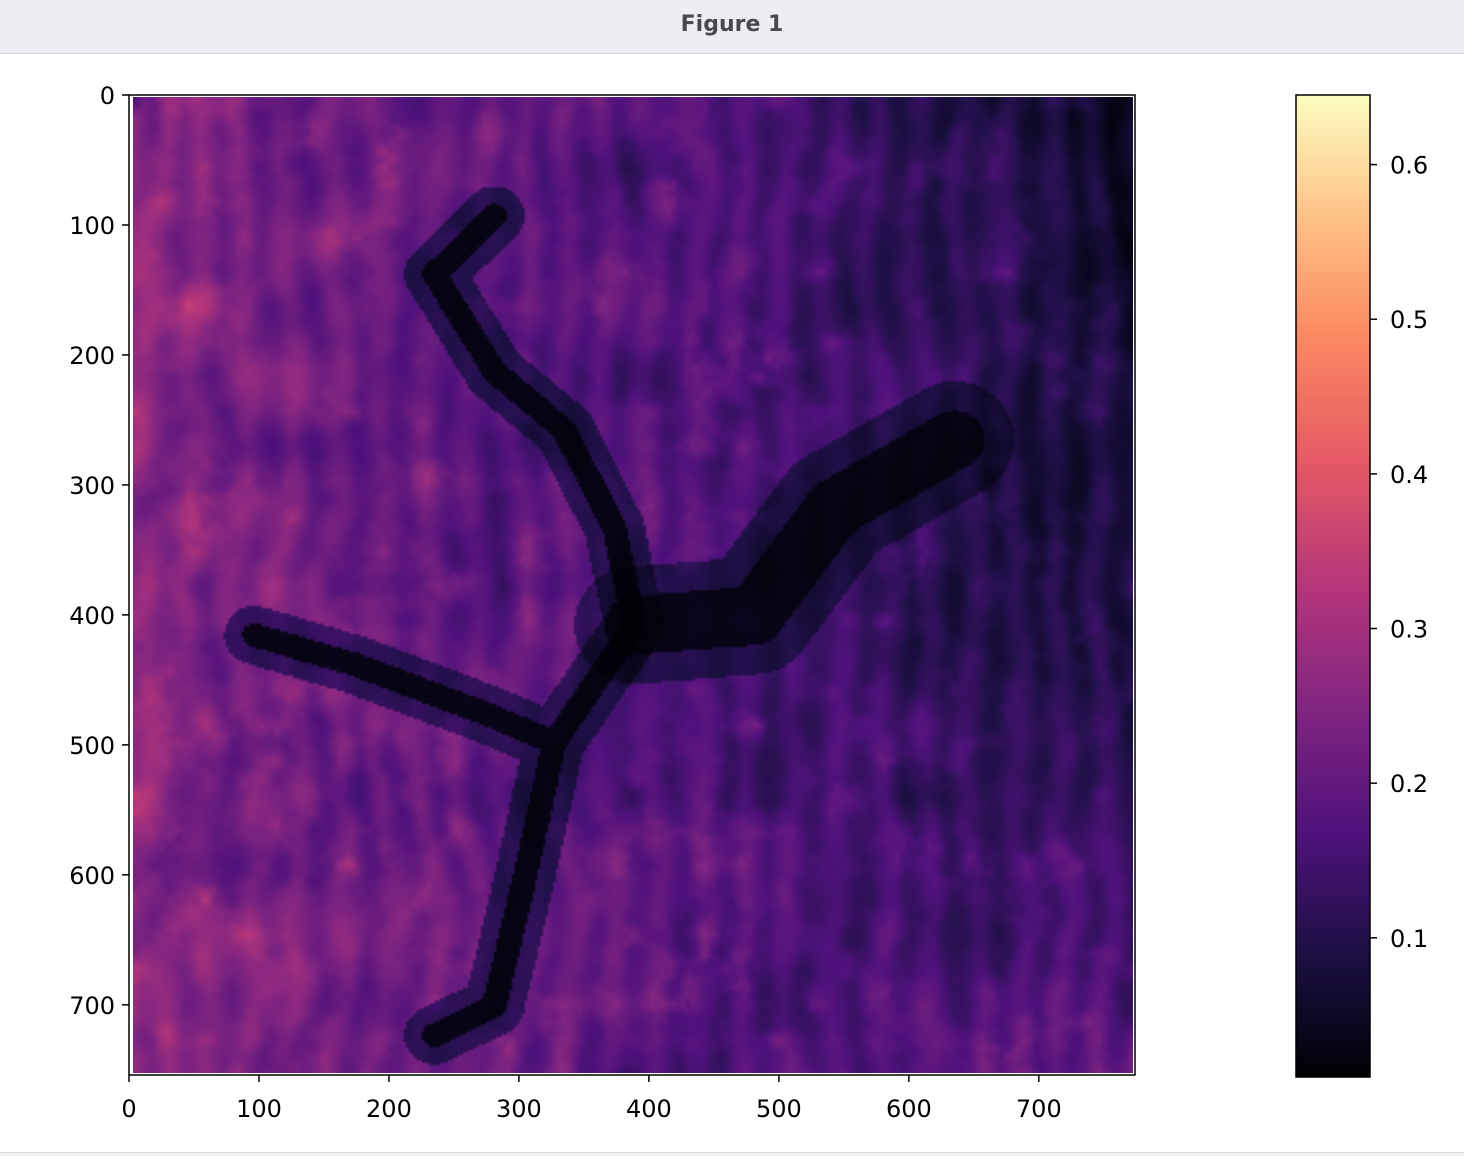 This screenshot has height=1156, width=1464. I want to click on colorbar-tick-label: 0.4, so click(1409, 475).